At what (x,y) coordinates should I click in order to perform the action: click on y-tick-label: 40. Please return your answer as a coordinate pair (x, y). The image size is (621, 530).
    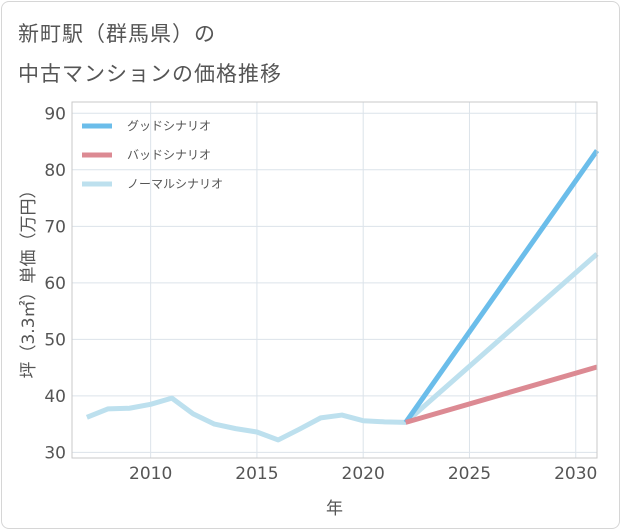
    Looking at the image, I should click on (55, 397).